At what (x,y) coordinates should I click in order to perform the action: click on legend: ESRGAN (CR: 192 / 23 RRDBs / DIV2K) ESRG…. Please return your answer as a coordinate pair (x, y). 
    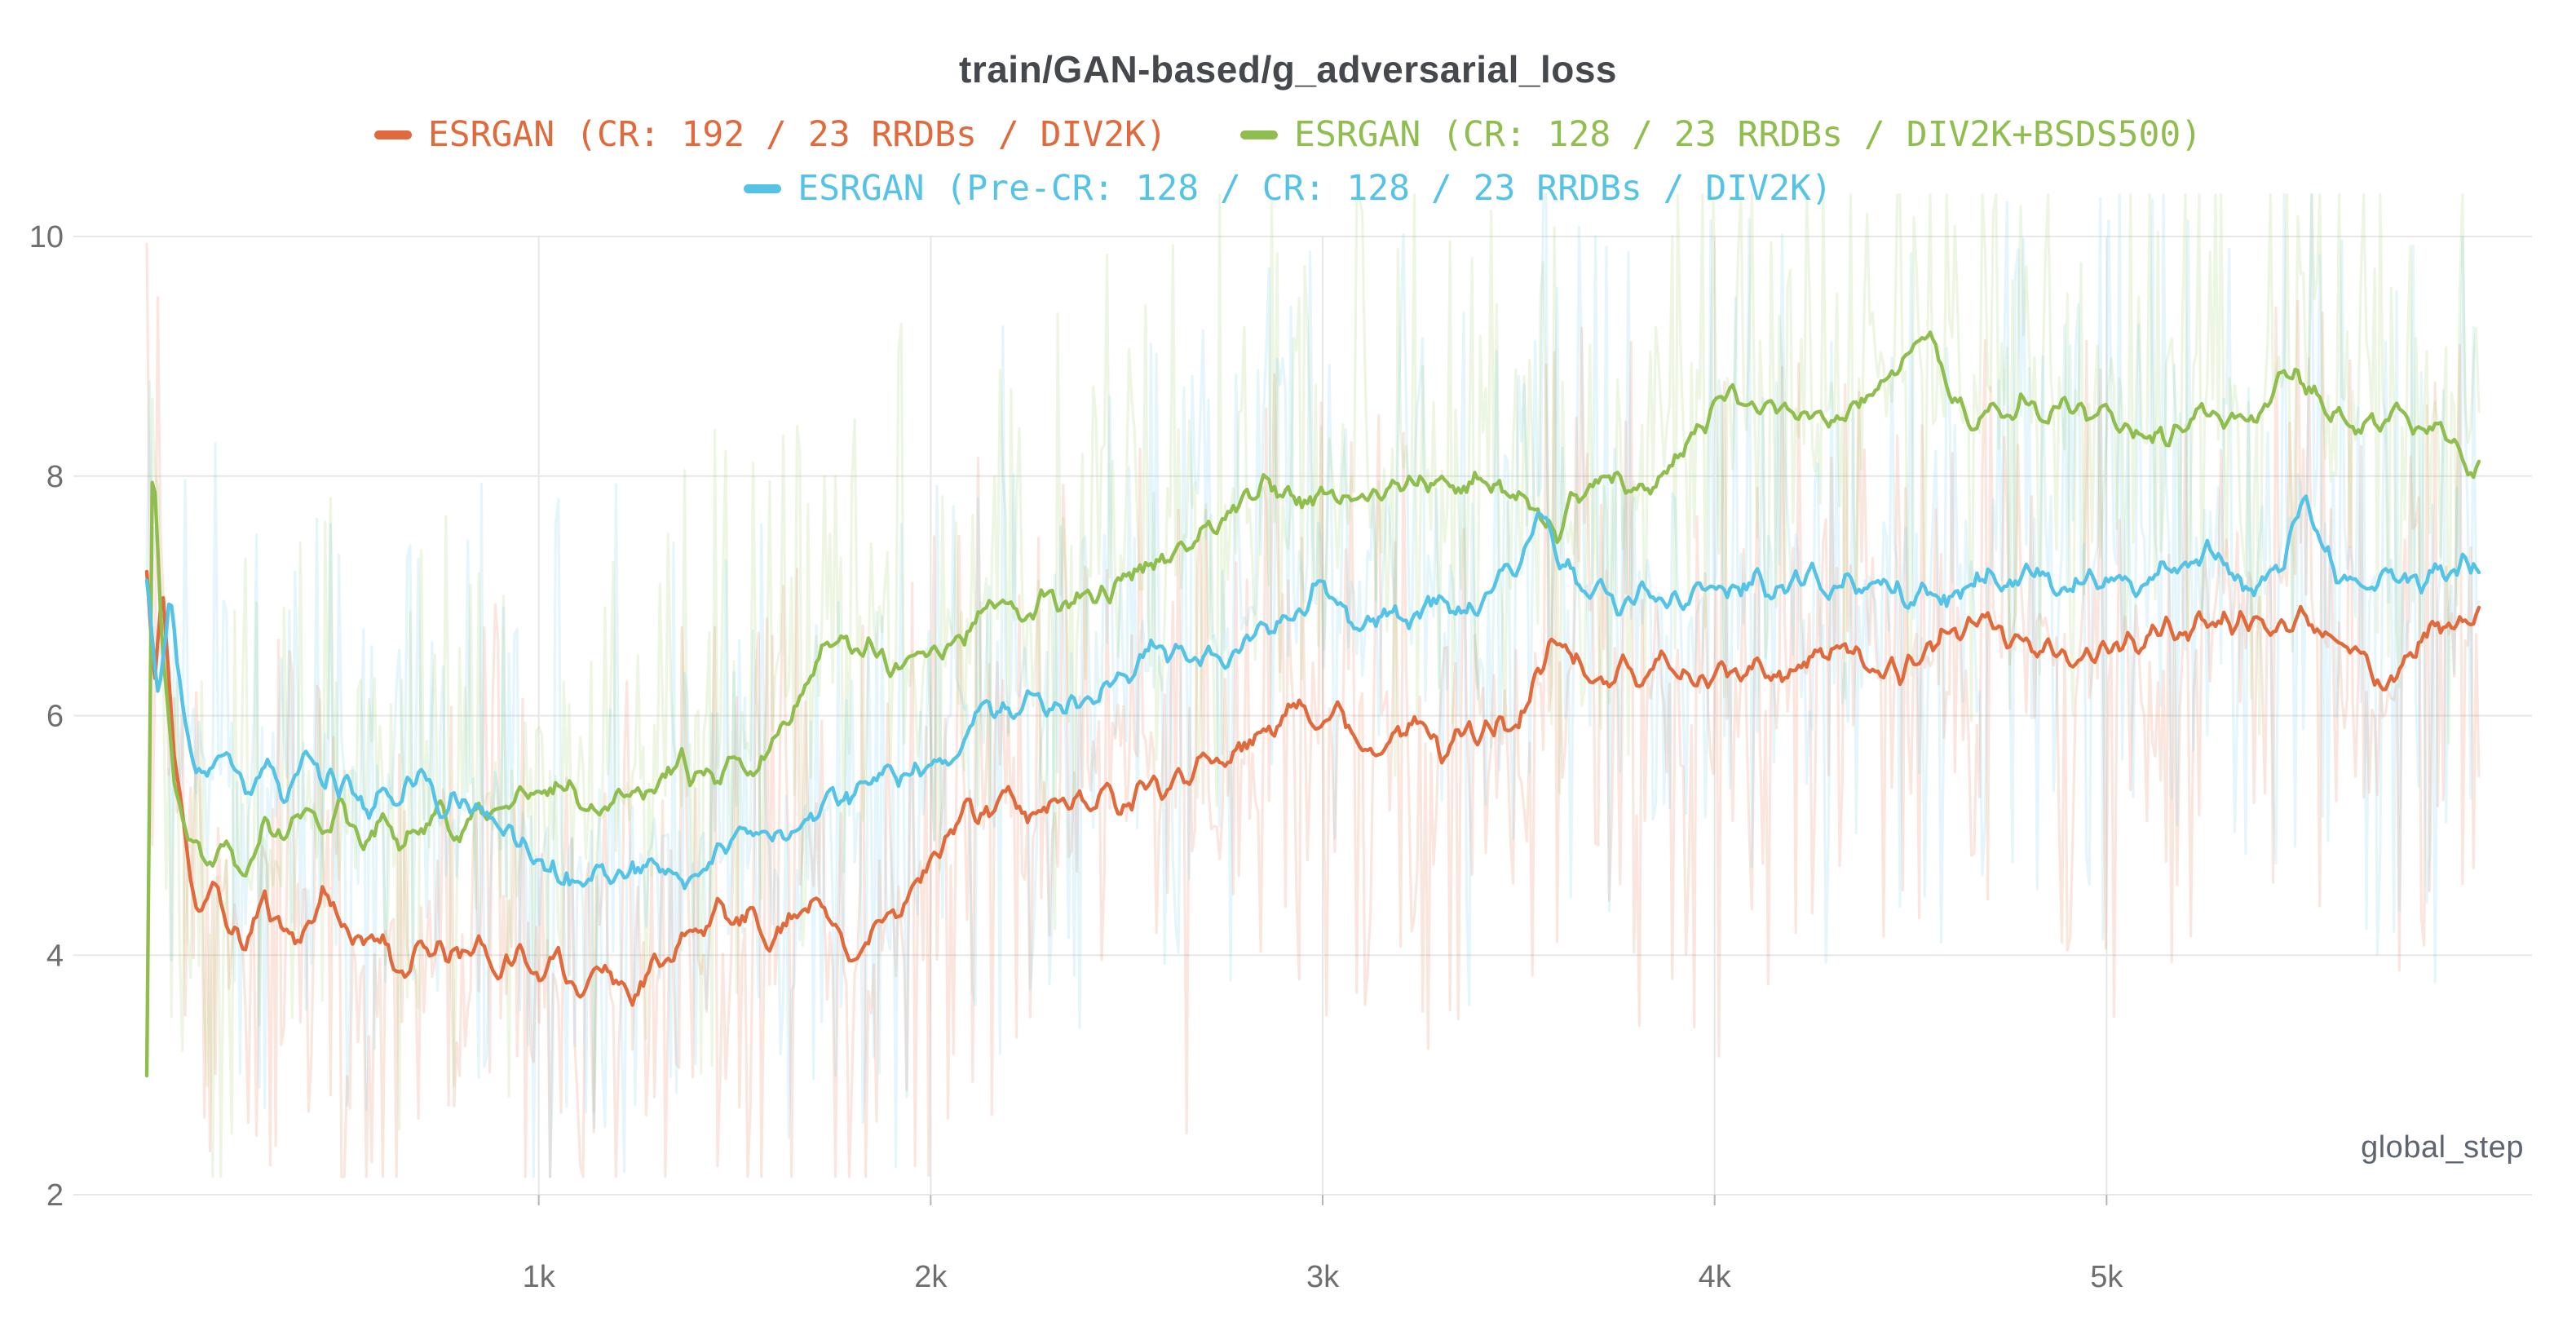
    Looking at the image, I should click on (1288, 161).